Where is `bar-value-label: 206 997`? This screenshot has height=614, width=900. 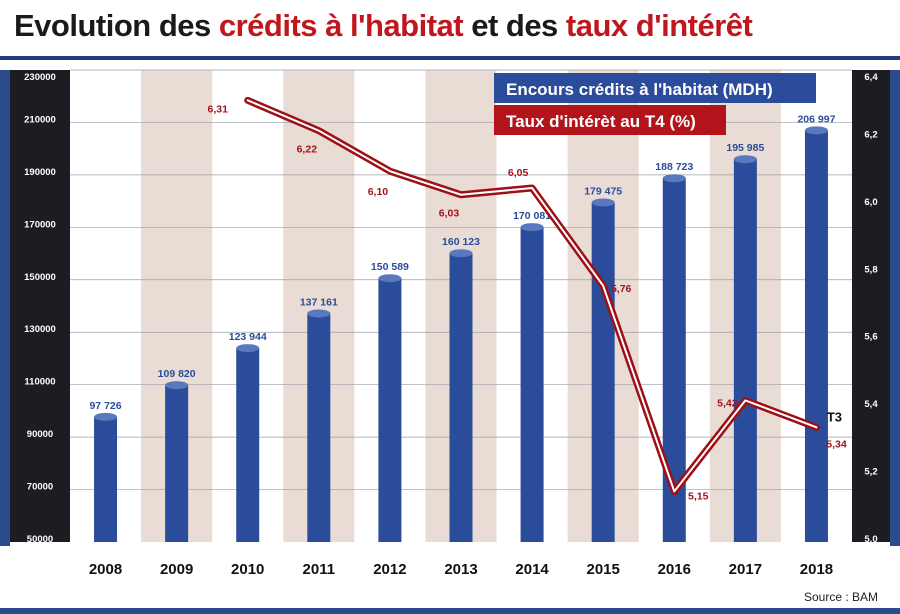
bar-value-label: 206 997 is located at coordinates (816, 119).